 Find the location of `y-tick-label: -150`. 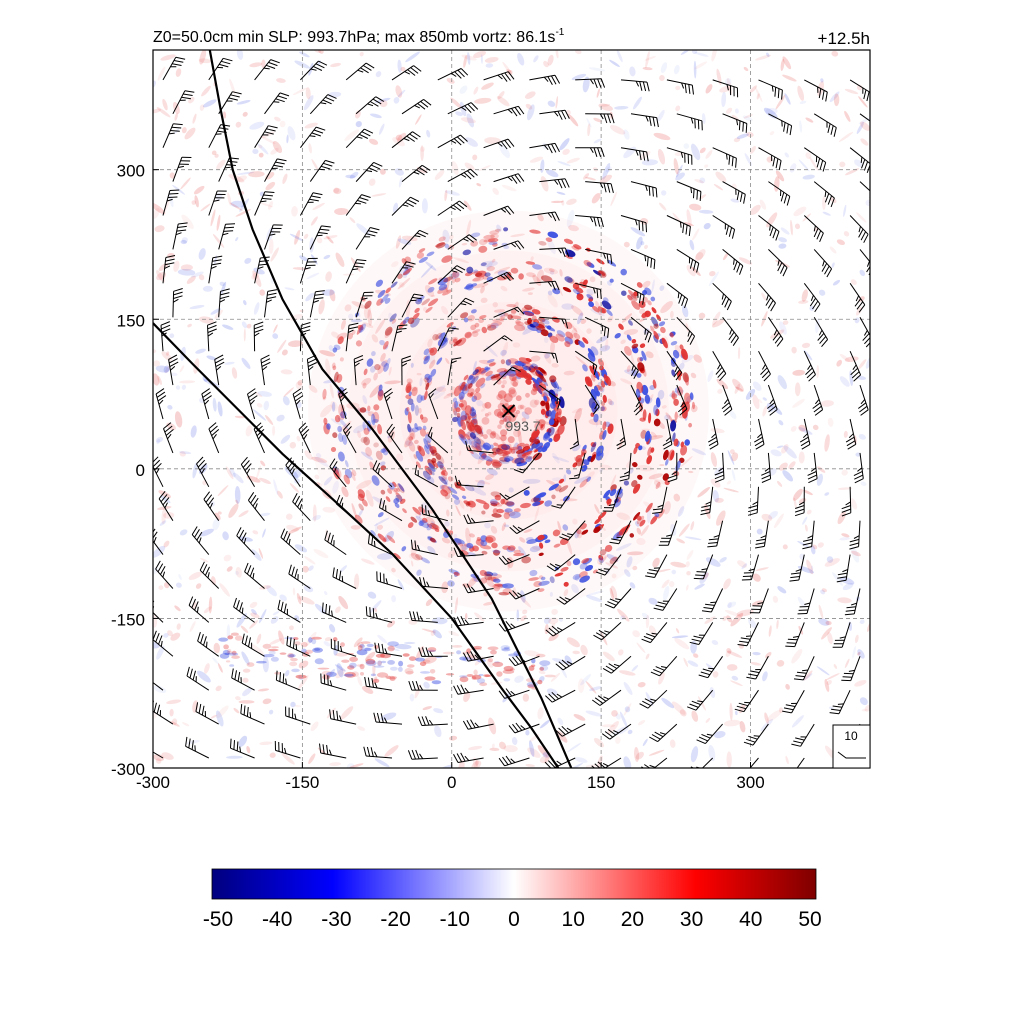

y-tick-label: -150 is located at coordinates (128, 619).